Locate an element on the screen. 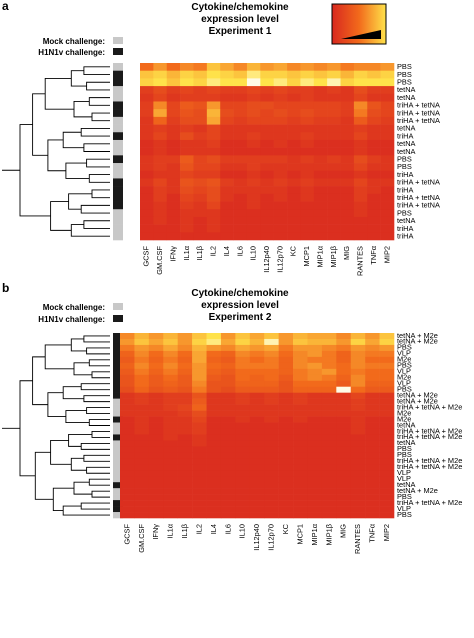 This screenshot has width=474, height=638. legend-mock-label: Mock challenge: is located at coordinates (74, 307).